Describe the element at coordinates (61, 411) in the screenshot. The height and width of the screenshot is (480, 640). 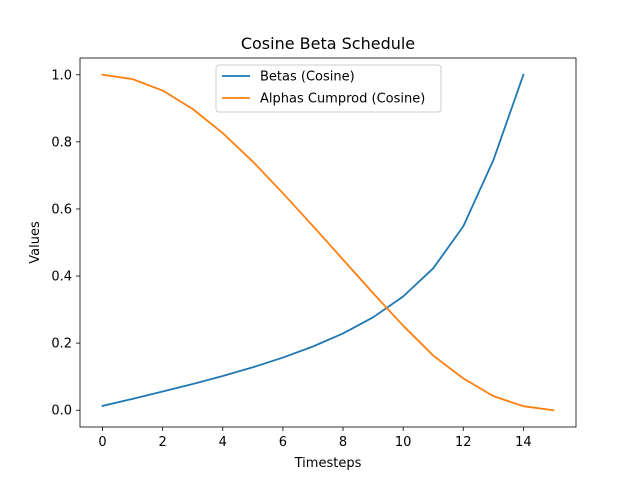
I see `y-tick-label: 0.0` at that location.